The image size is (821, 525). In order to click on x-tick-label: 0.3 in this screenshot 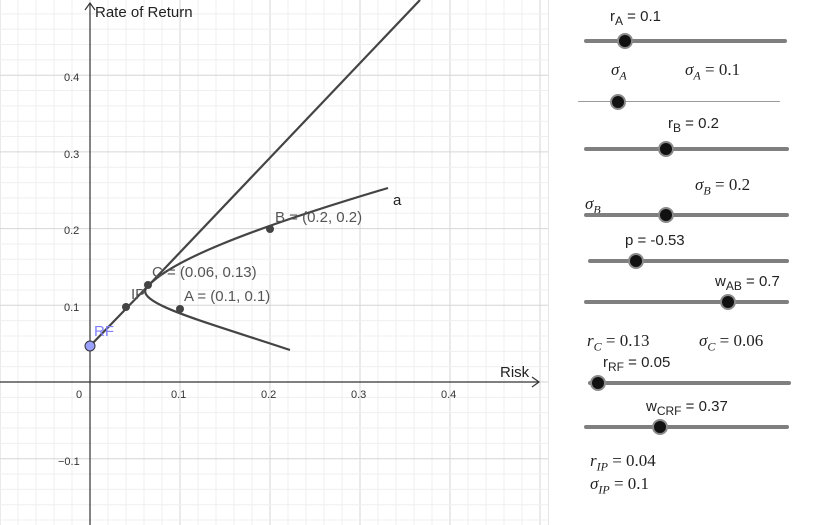, I will do `click(358, 395)`.